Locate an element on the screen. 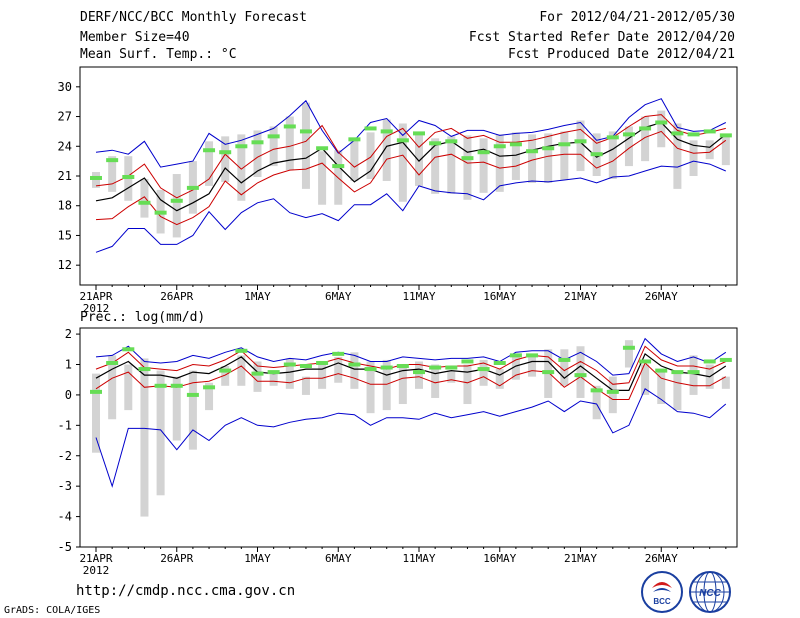 The height and width of the screenshot is (618, 800). x-tick-label-0: 1MAY is located at coordinates (257, 296).